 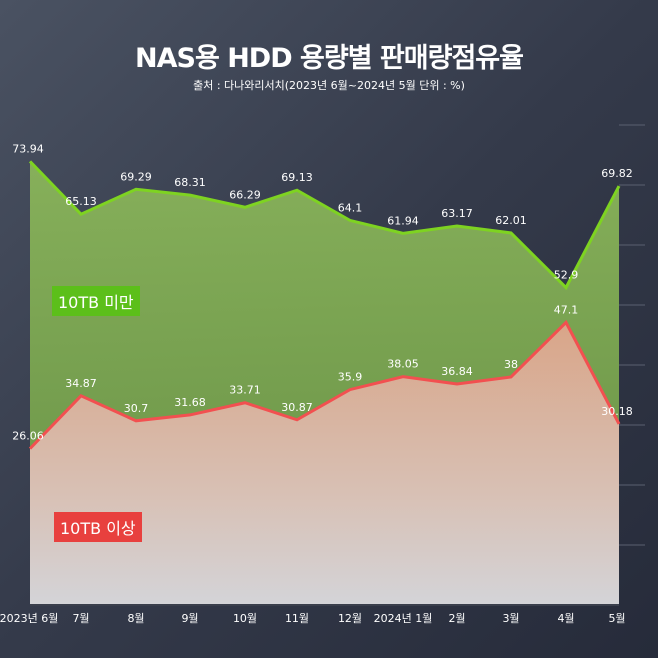 I want to click on data-label: 36.84, so click(x=457, y=371).